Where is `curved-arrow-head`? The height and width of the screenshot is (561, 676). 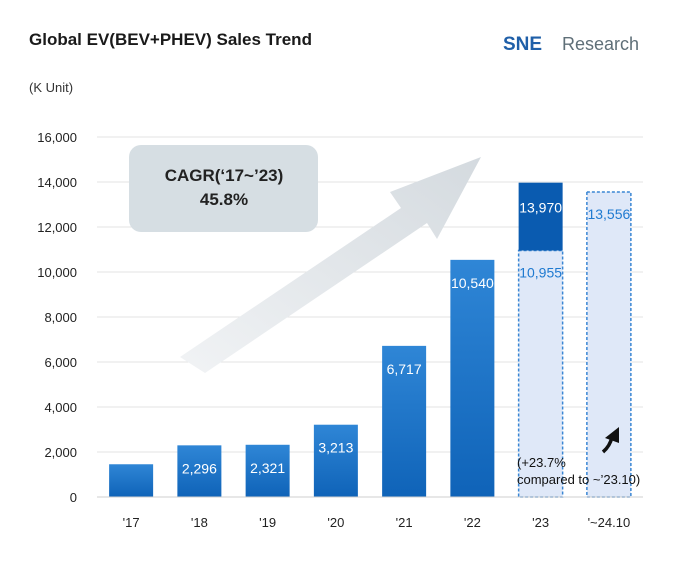
curved-arrow-head is located at coordinates (612, 435).